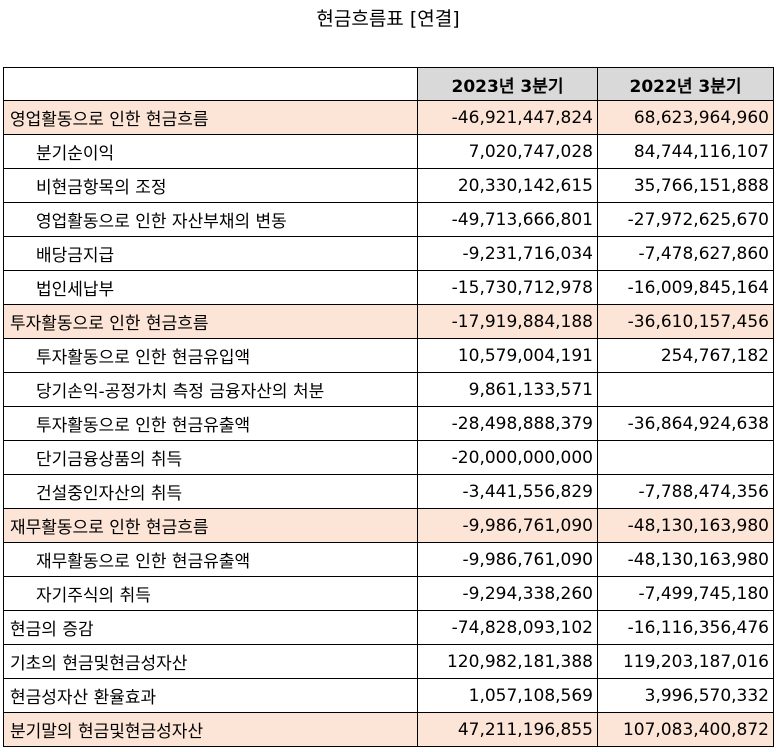 The image size is (776, 752). Describe the element at coordinates (685, 219) in the screenshot. I see `value-2022q3: -27,972,625,670` at that location.